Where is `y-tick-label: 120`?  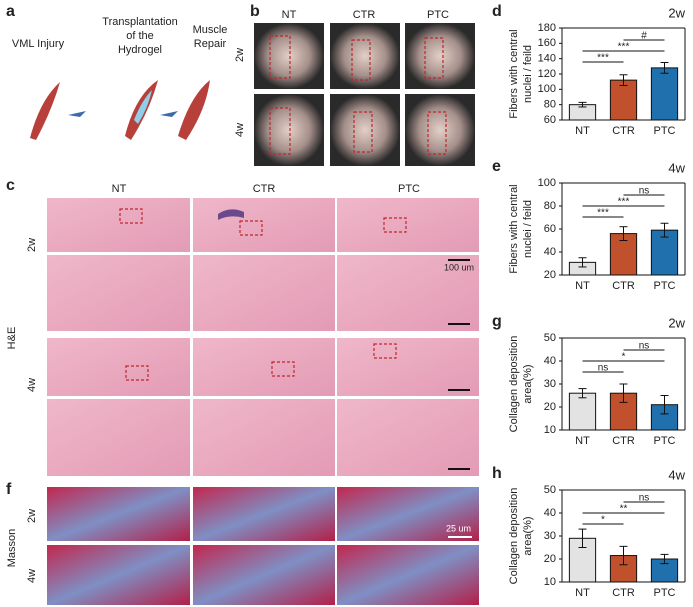
y-tick-label: 120 is located at coordinates (547, 74).